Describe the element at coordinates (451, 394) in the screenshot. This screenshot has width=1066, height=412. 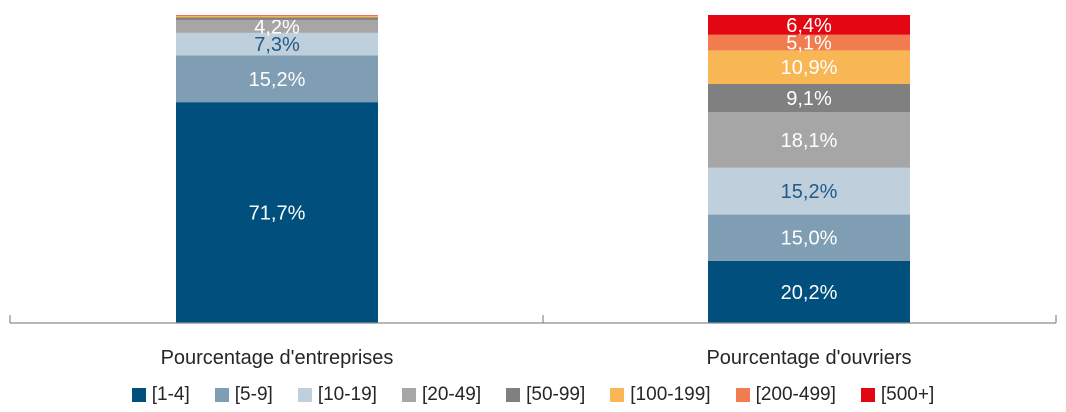
I see `legend-label: [20-49]` at that location.